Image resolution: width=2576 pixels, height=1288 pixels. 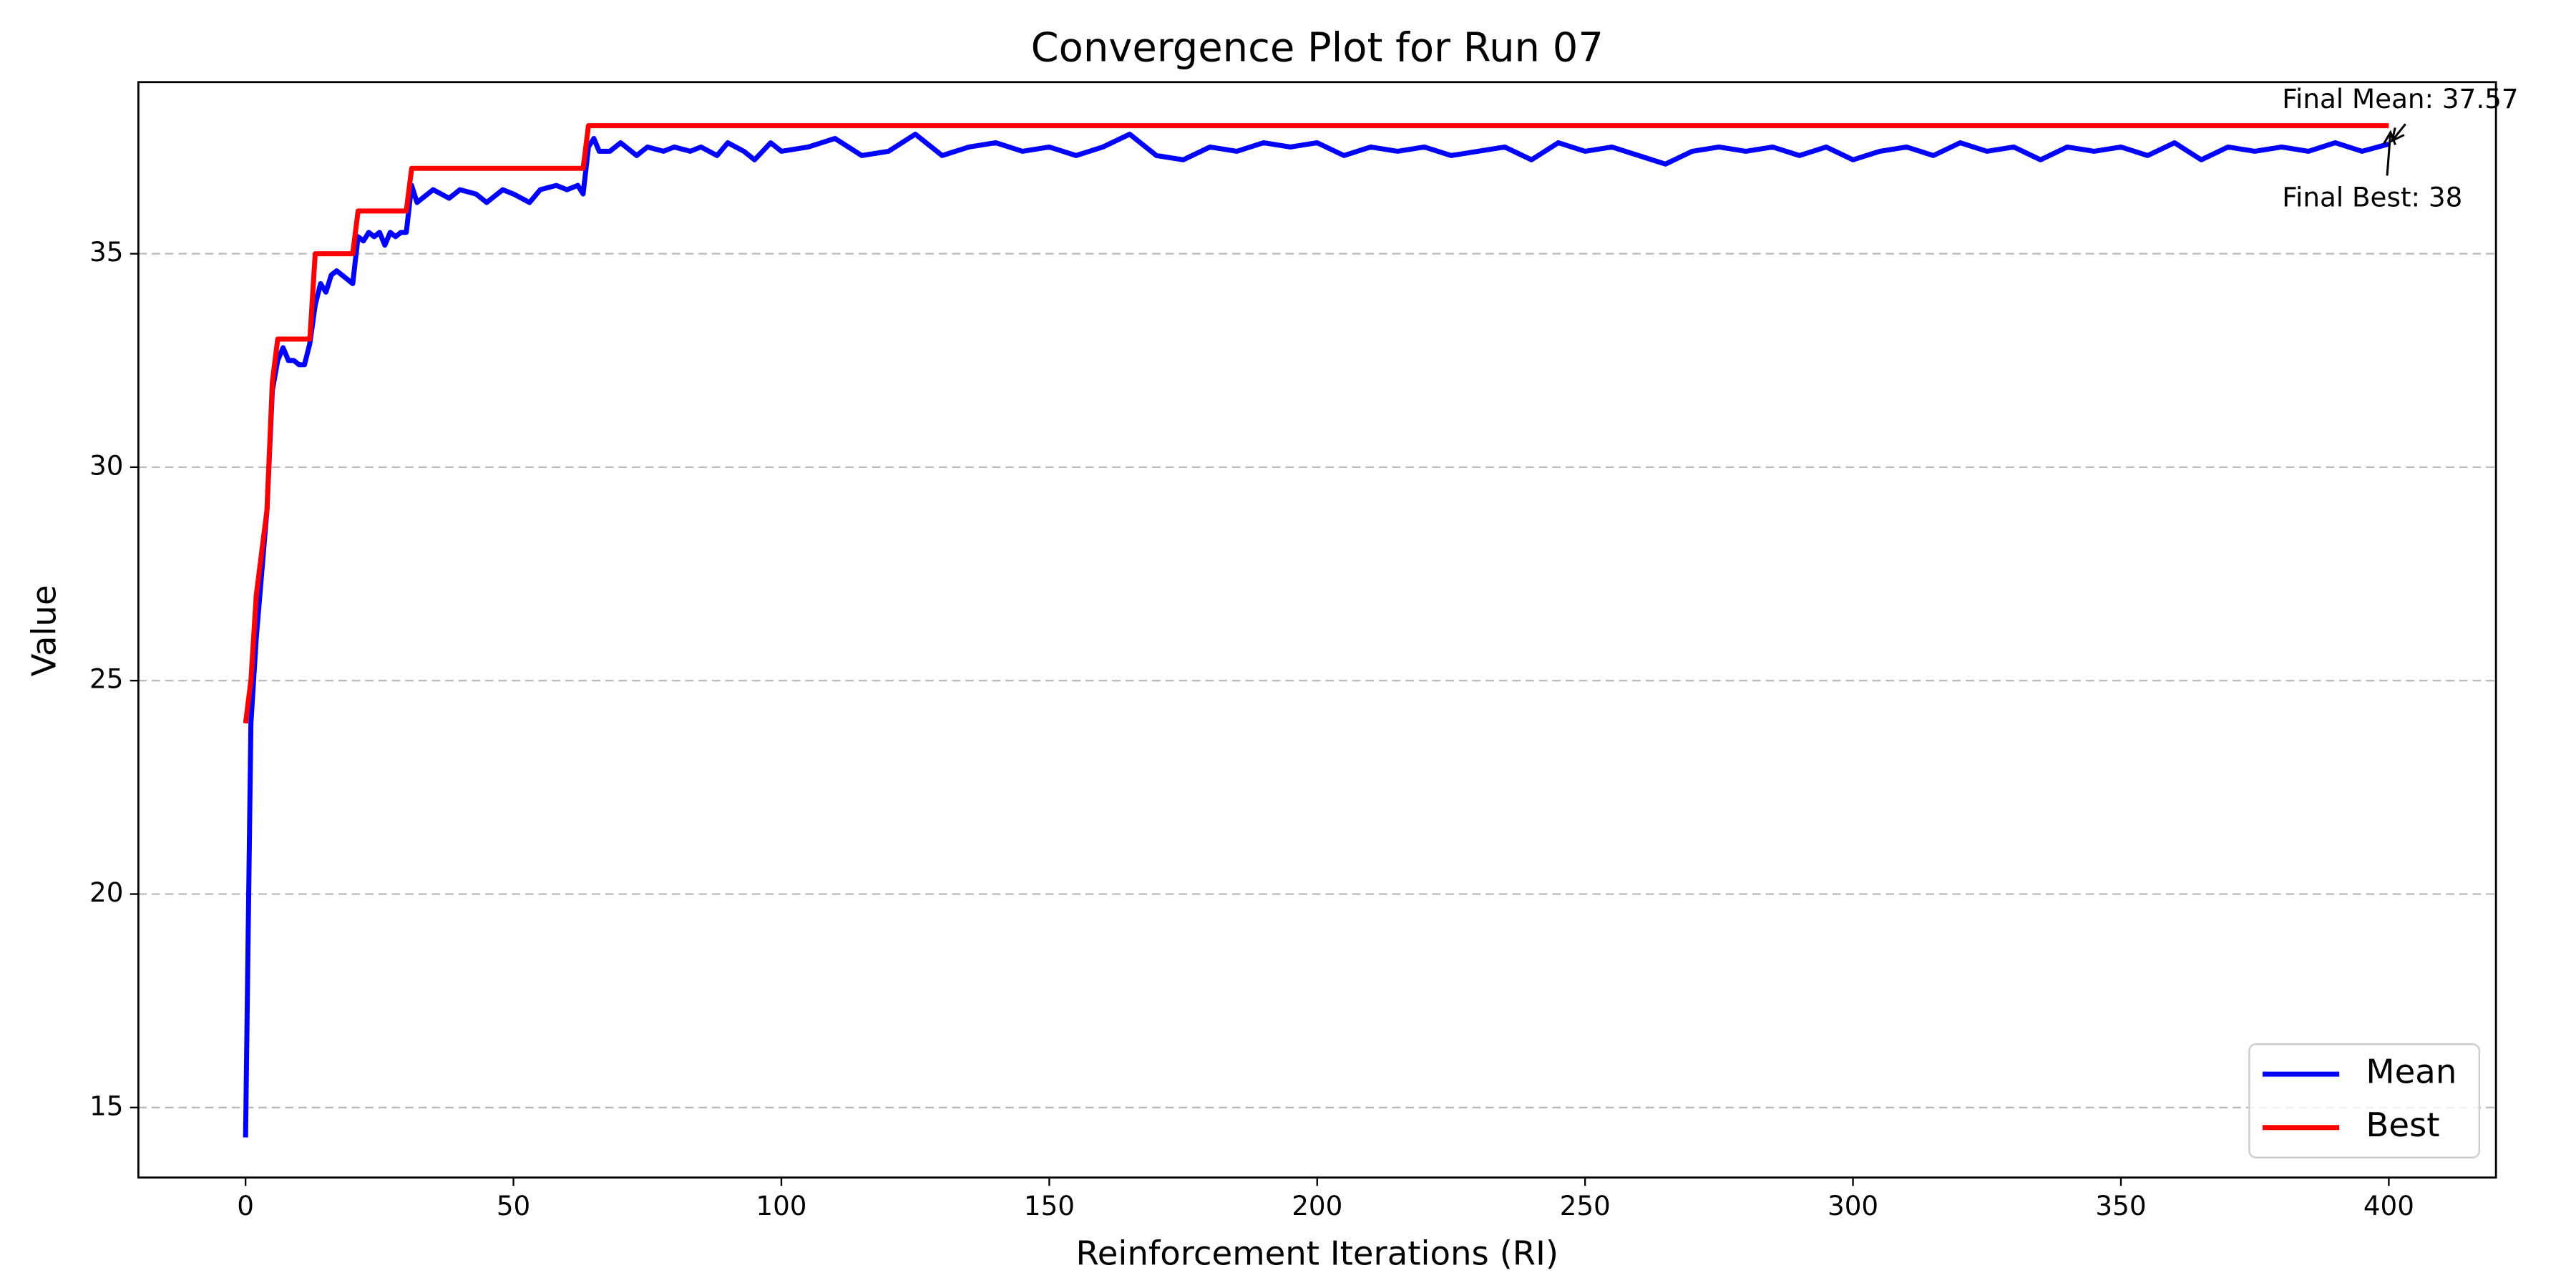 I want to click on annotation: Final Best: 38, so click(x=2372, y=197).